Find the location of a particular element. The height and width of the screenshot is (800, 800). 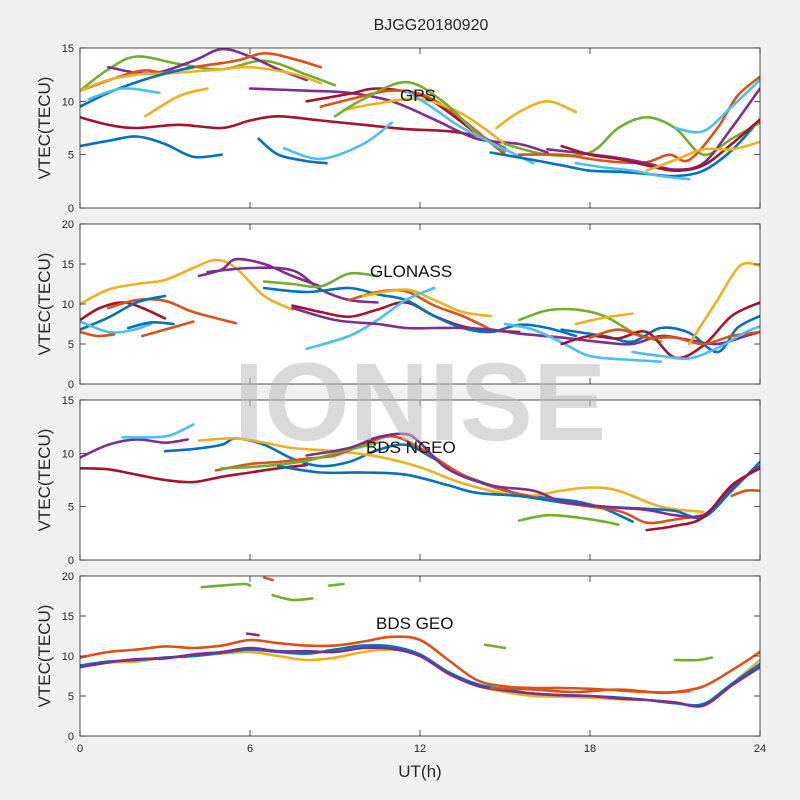

panel-annotation: GPS is located at coordinates (418, 95).